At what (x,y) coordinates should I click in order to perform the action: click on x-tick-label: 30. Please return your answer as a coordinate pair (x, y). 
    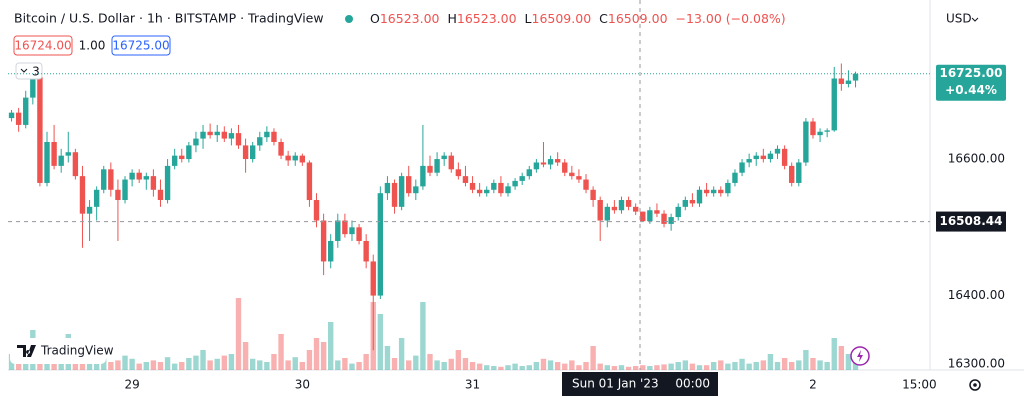
    Looking at the image, I should click on (302, 385).